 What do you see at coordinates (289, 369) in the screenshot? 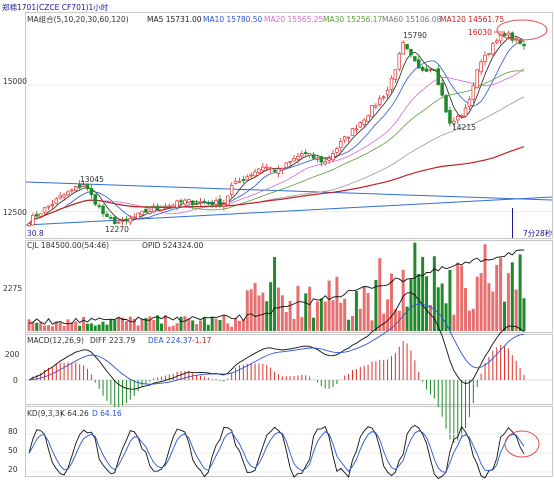
I see `macd-panel` at bounding box center [289, 369].